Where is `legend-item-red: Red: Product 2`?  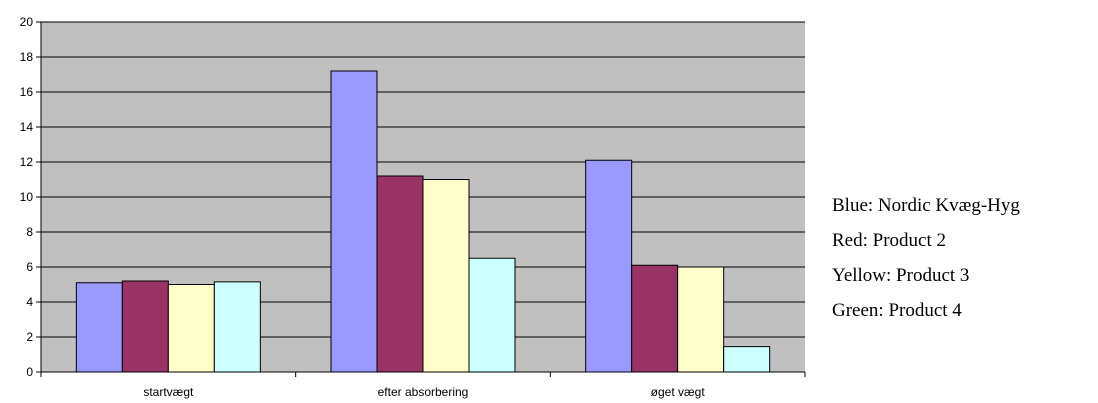
legend-item-red: Red: Product 2 is located at coordinates (889, 240).